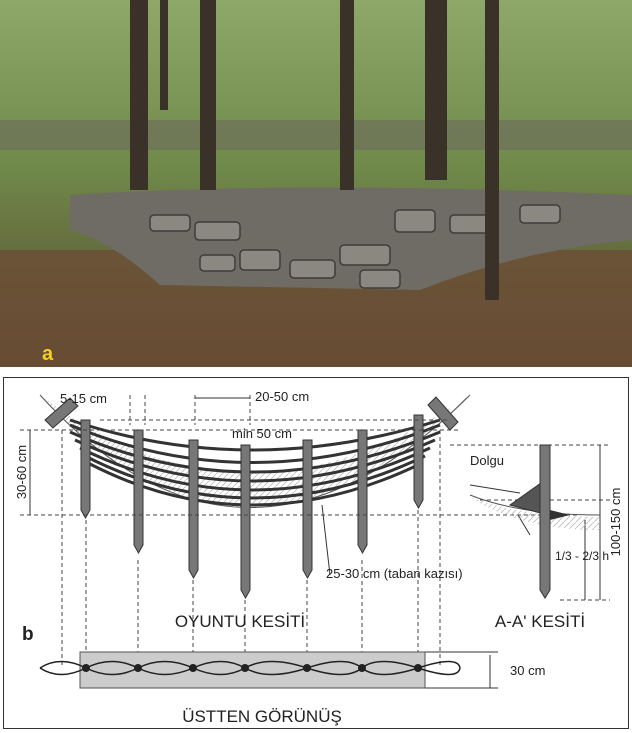 The height and width of the screenshot is (733, 632). Describe the element at coordinates (255, 462) in the screenshot. I see `wattle` at that location.